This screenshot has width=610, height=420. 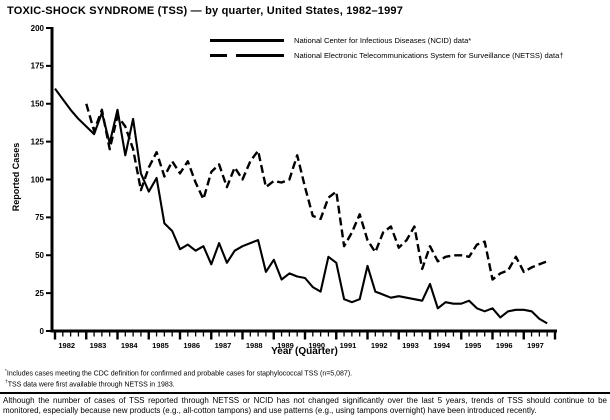 What do you see at coordinates (535, 345) in the screenshot?
I see `x-tick-label: 1997` at bounding box center [535, 345].